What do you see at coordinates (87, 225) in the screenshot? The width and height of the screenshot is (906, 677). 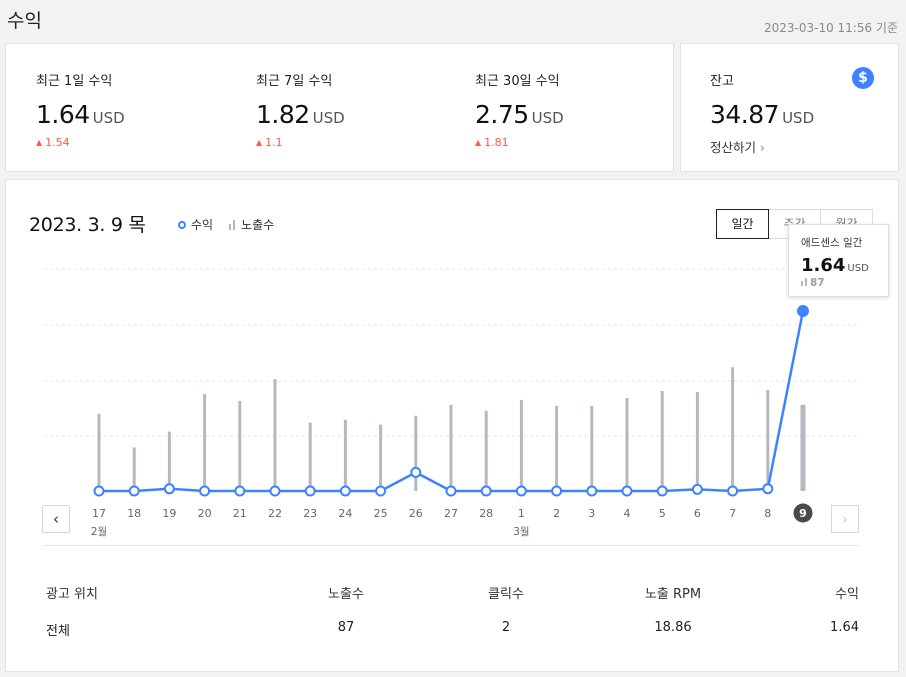 I see `chart-date-title: 2023. 3. 9 목` at bounding box center [87, 225].